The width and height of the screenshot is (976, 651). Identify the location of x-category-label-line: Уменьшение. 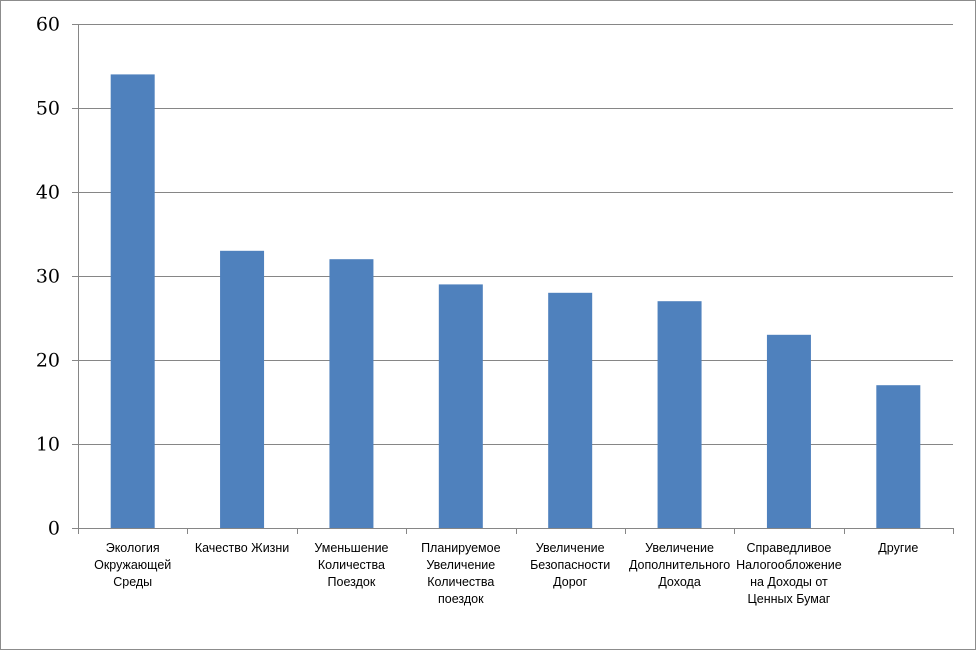
(351, 548).